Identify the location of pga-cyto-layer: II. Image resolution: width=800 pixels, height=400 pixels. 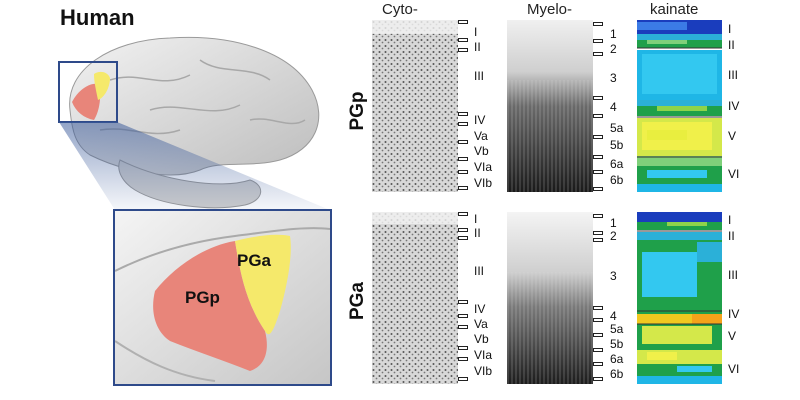
(477, 233).